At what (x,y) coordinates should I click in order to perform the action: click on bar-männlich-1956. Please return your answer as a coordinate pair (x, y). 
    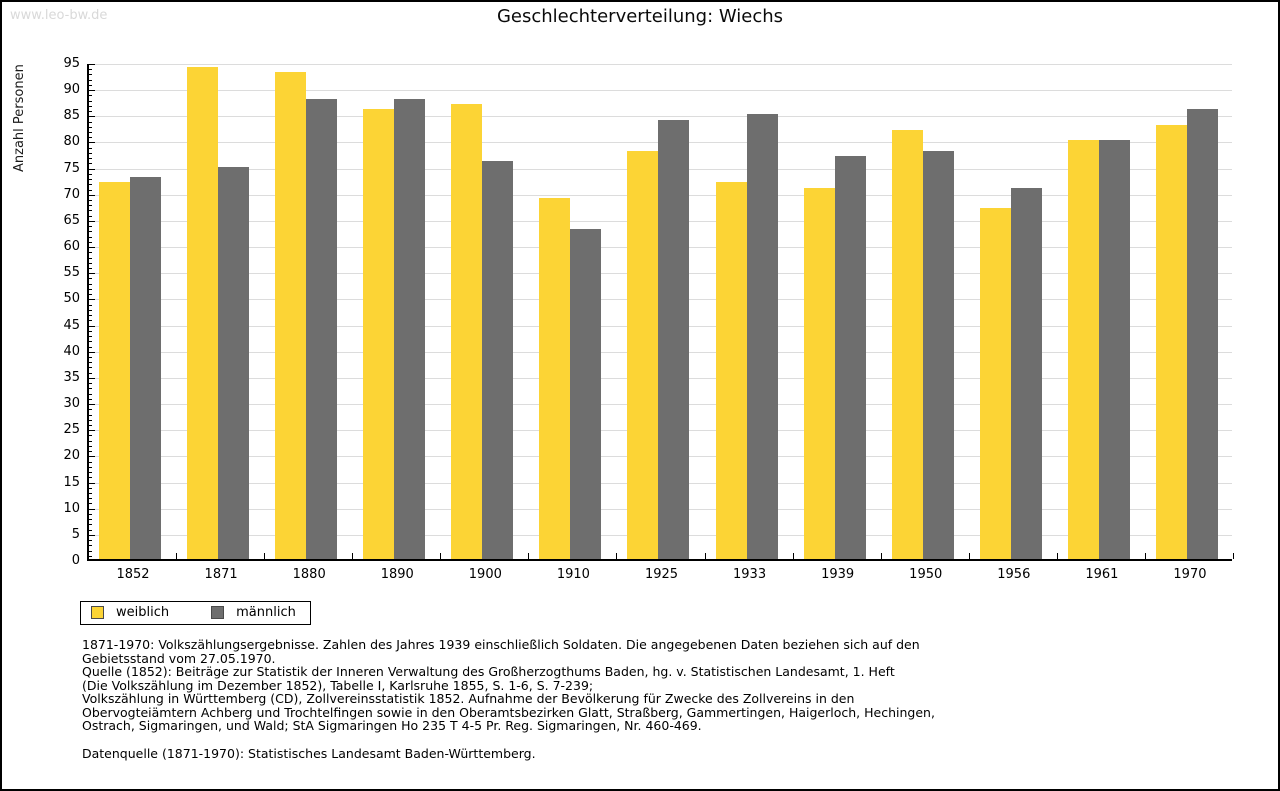
    Looking at the image, I should click on (1026, 373).